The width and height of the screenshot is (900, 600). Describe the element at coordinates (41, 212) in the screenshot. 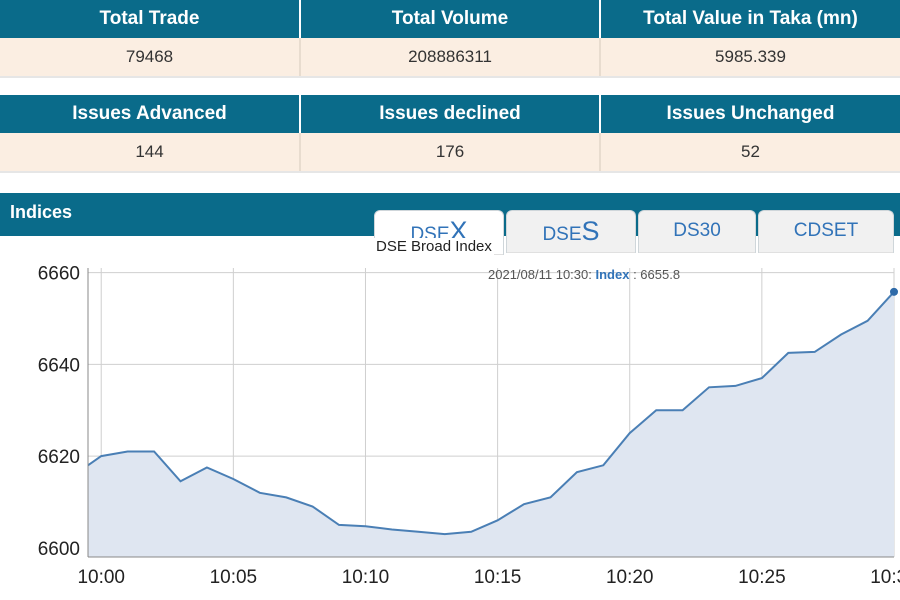

I see `indices-title: Indices` at that location.